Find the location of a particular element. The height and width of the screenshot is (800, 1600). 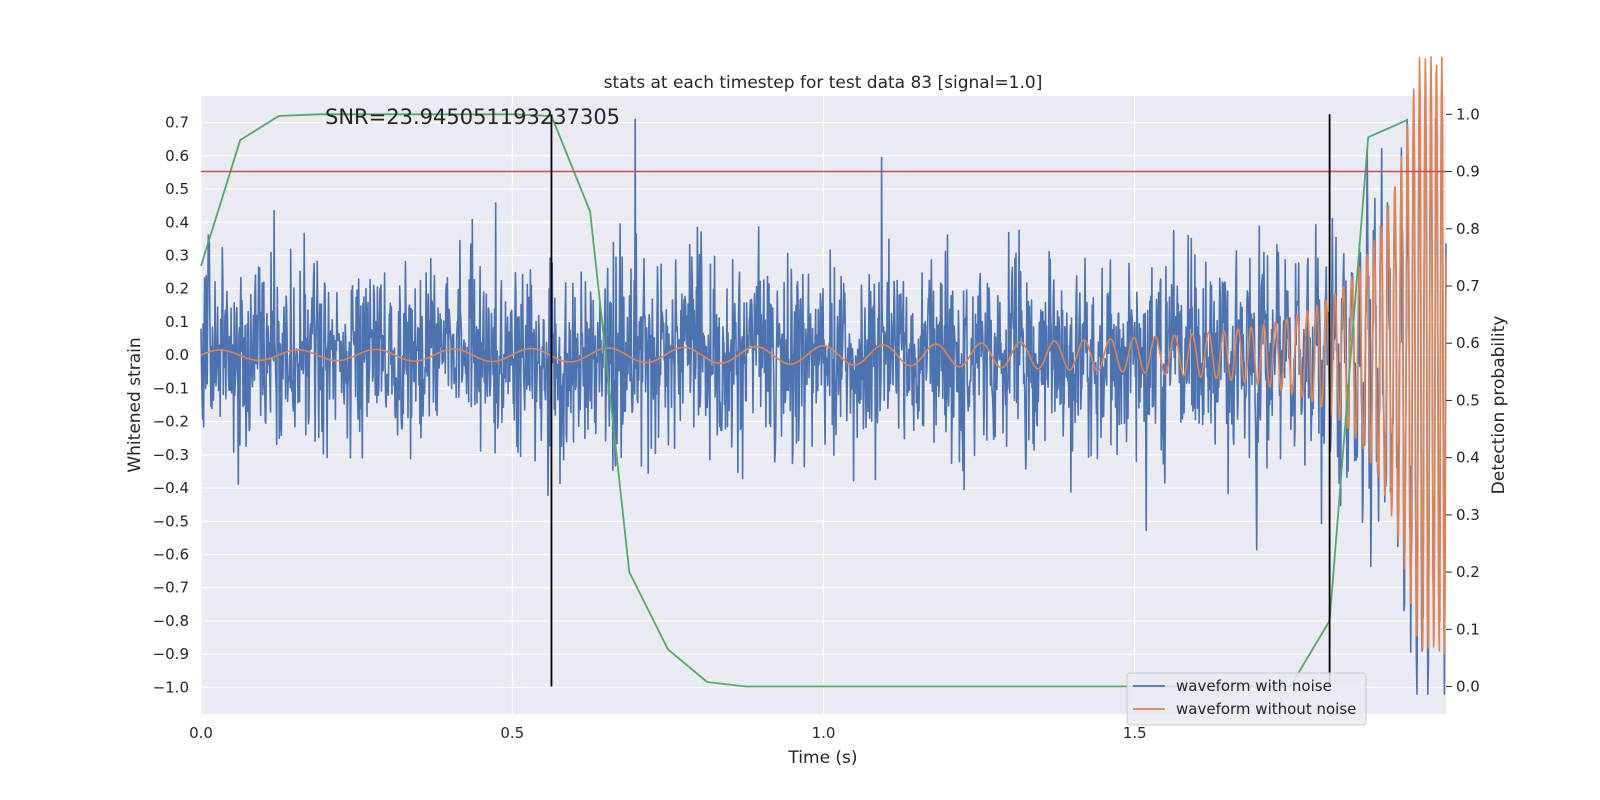

y-tick-label: 0.4 is located at coordinates (177, 222).